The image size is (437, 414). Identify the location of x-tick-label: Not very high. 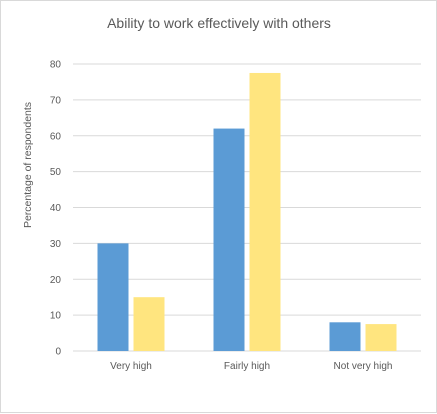
(363, 366).